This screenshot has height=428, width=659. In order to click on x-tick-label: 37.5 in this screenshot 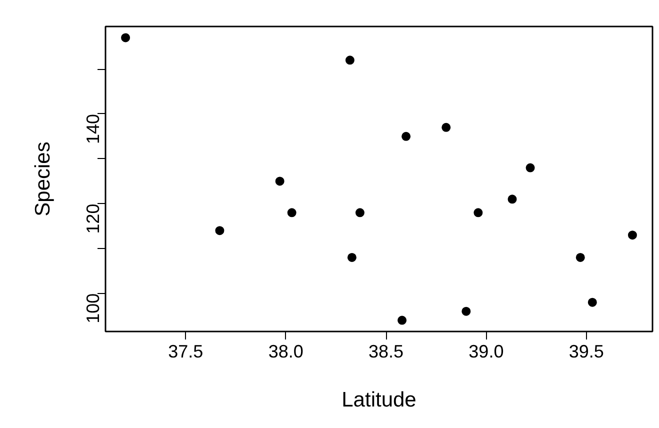, I will do `click(186, 352)`.